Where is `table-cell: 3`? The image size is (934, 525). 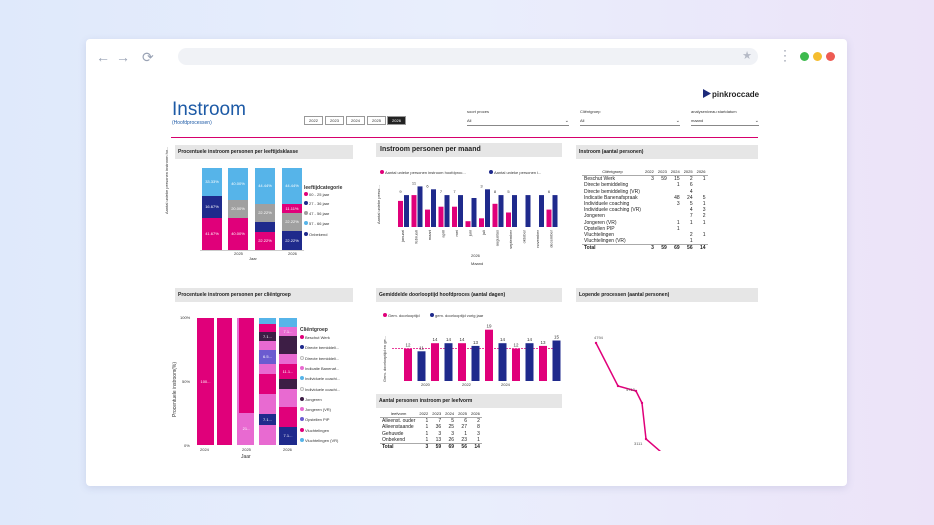
table-cell: 3 is located at coordinates (440, 433).